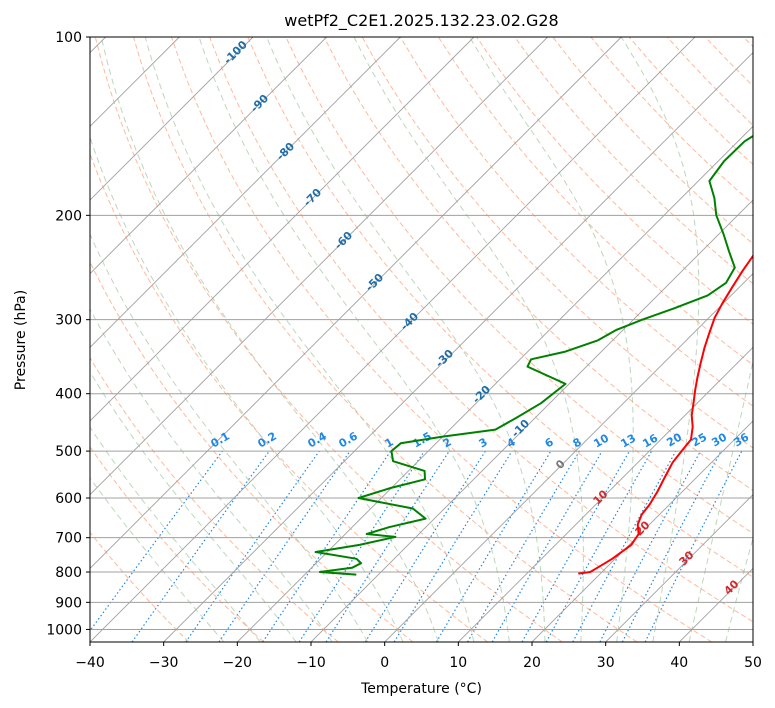 The width and height of the screenshot is (775, 708). I want to click on x-tick-label: −20, so click(238, 663).